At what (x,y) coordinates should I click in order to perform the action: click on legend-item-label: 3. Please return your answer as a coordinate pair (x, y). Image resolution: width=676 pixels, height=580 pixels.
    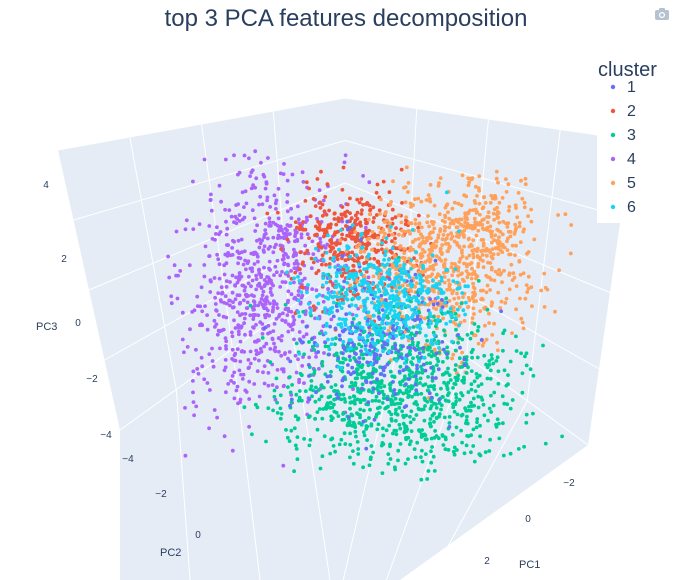
    Looking at the image, I should click on (631, 135).